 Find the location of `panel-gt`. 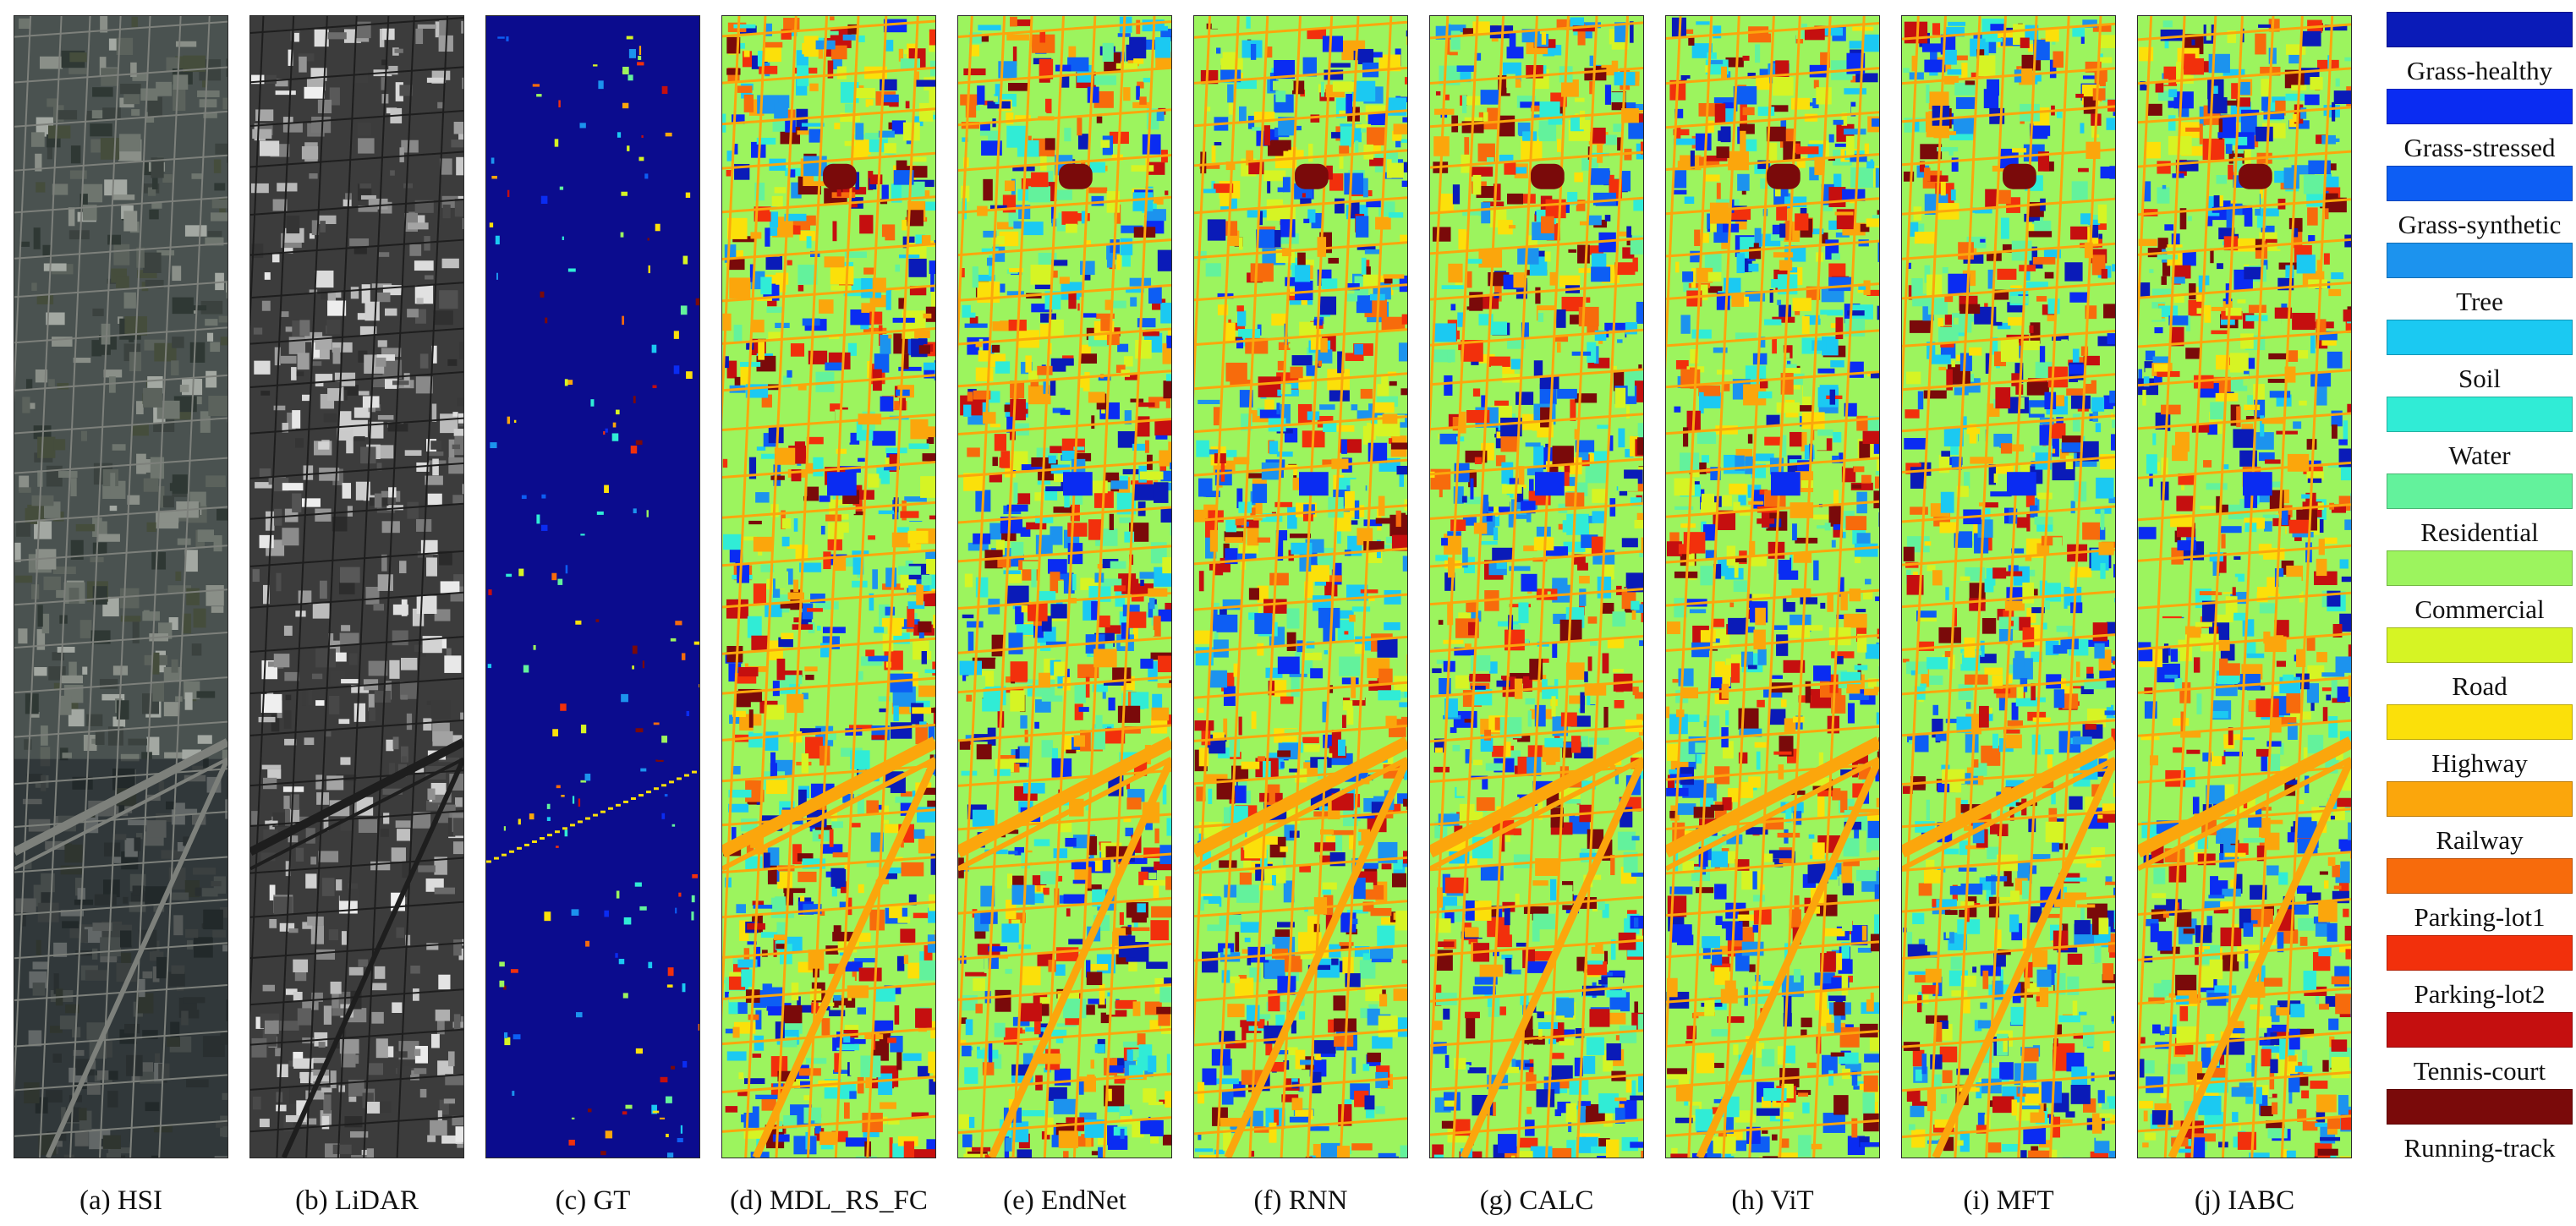

panel-gt is located at coordinates (592, 586).